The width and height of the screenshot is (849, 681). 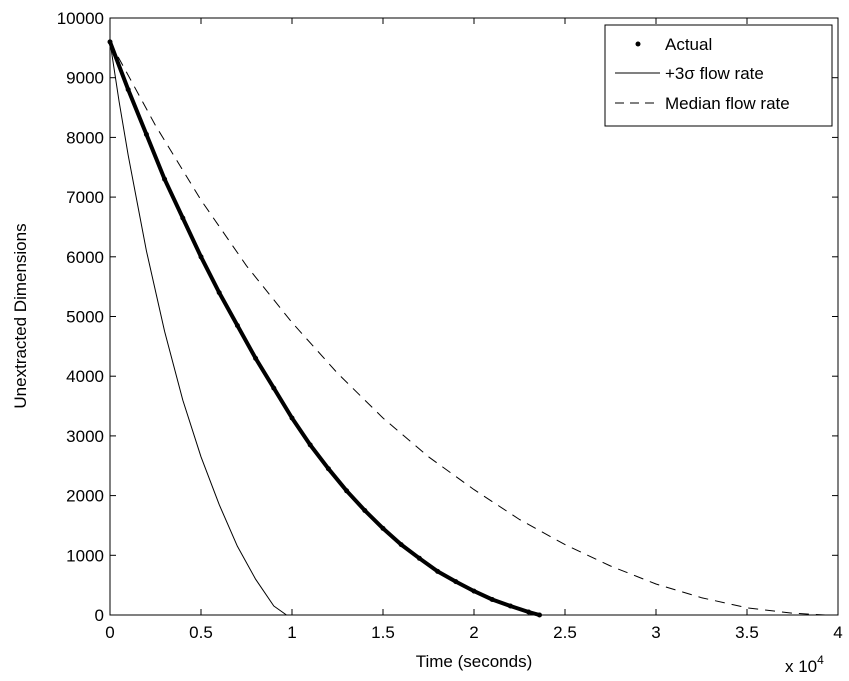 What do you see at coordinates (85, 78) in the screenshot?
I see `y-tick-label: 9000` at bounding box center [85, 78].